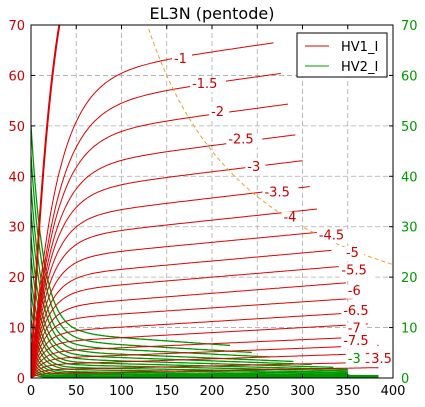 The image size is (425, 407). Describe the element at coordinates (21, 379) in the screenshot. I see `y-tick-label-left: 0` at that location.